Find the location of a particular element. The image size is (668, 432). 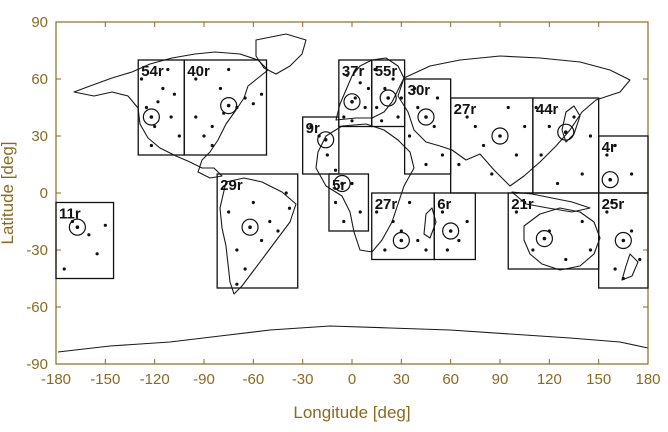

x-tick-label: -60 is located at coordinates (253, 379).